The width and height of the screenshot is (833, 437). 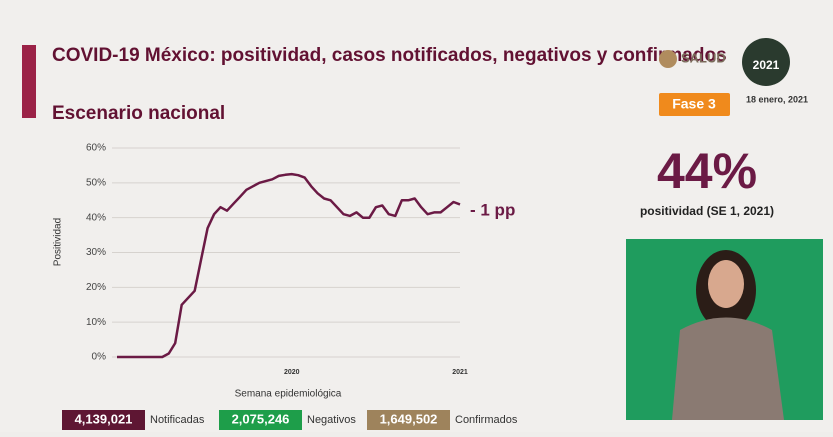 I want to click on y-tick-label: 30%, so click(x=96, y=252).